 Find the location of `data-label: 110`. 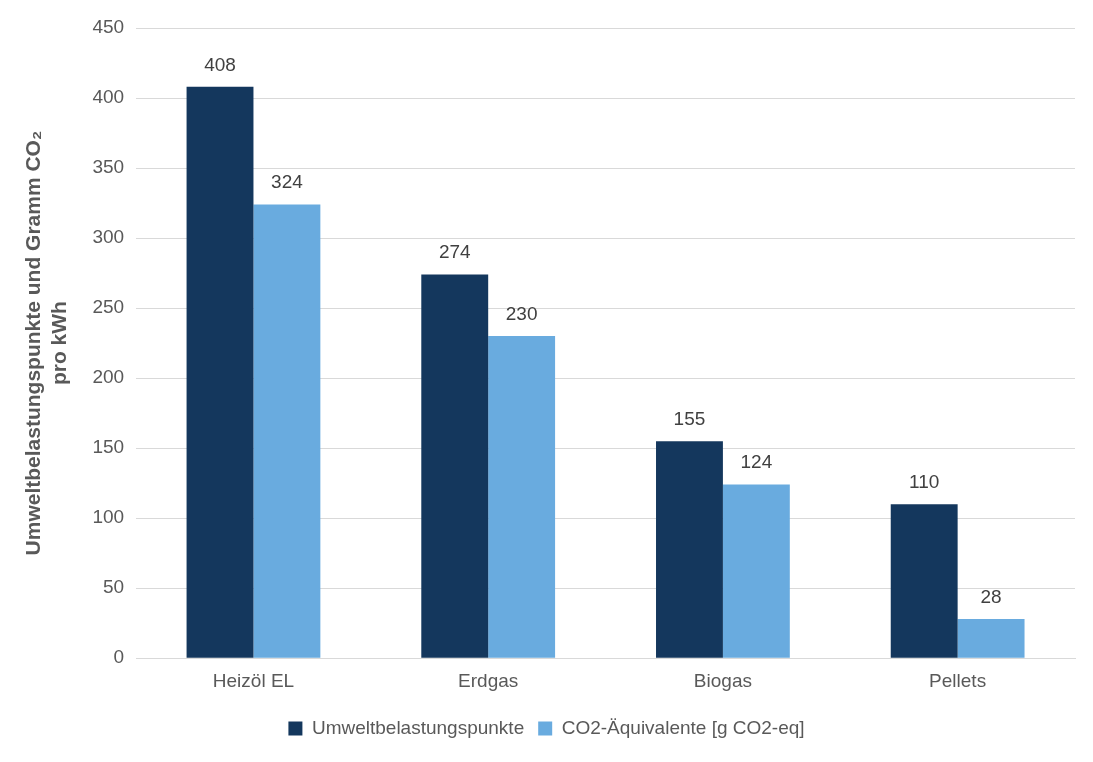

data-label: 110 is located at coordinates (924, 481).